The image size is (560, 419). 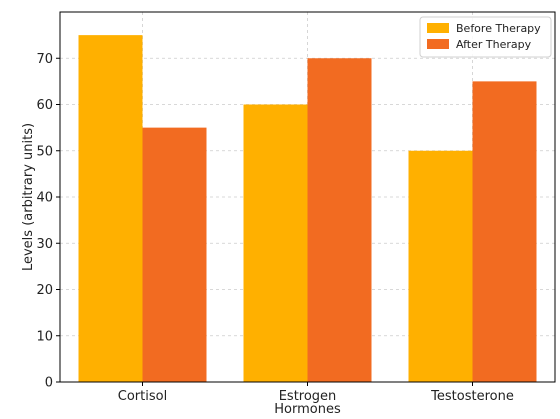 What do you see at coordinates (49, 383) in the screenshot?
I see `y-tick-label: 0` at bounding box center [49, 383].